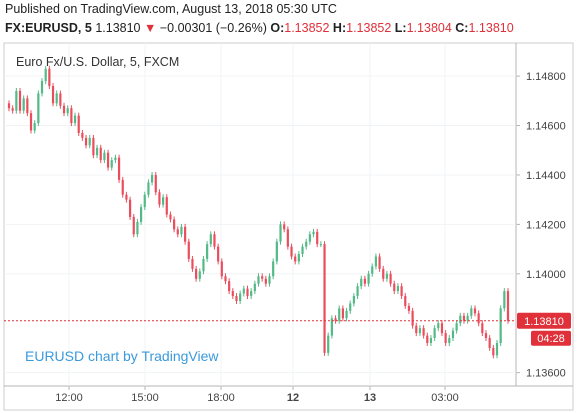 Image resolution: width=577 pixels, height=413 pixels. Describe the element at coordinates (551, 339) in the screenshot. I see `countdown-tag-text: 04:28` at that location.